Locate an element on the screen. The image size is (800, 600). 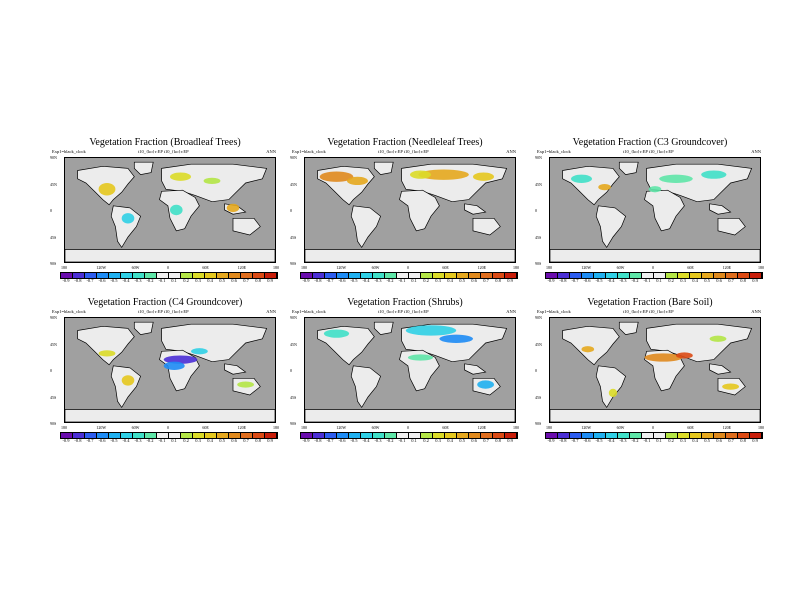
landmass-namerica is located at coordinates (591, 185).